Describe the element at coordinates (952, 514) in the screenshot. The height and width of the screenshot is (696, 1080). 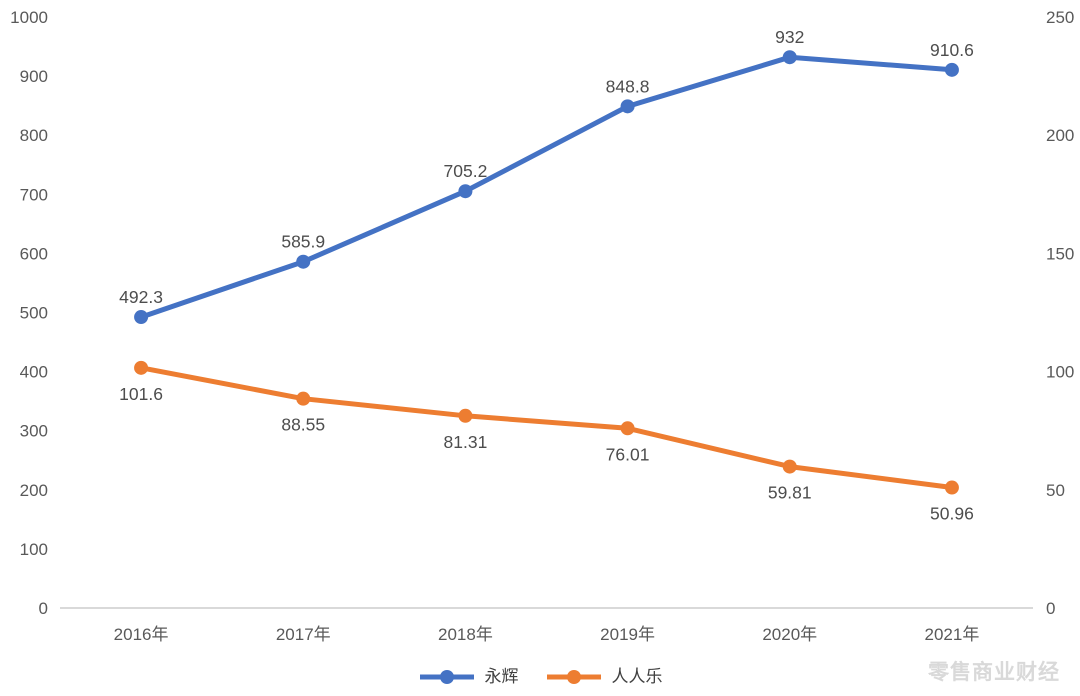
I see `data-label: 50.96` at that location.